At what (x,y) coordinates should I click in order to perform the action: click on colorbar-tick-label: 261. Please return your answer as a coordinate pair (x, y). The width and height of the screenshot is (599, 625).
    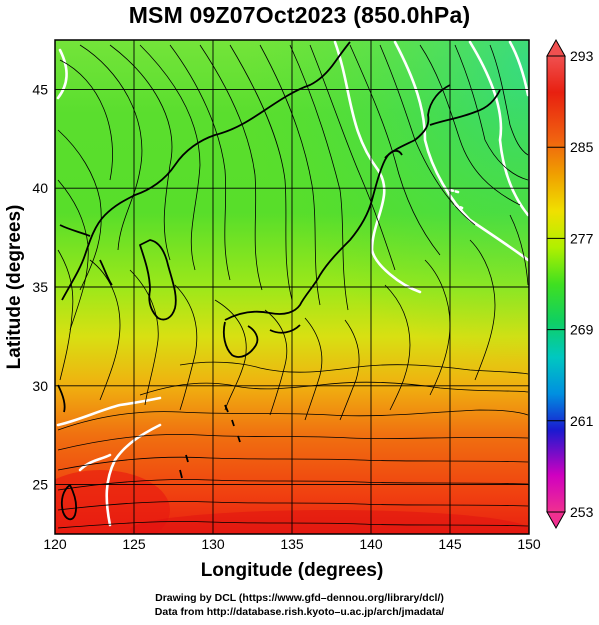
    Looking at the image, I should click on (582, 421).